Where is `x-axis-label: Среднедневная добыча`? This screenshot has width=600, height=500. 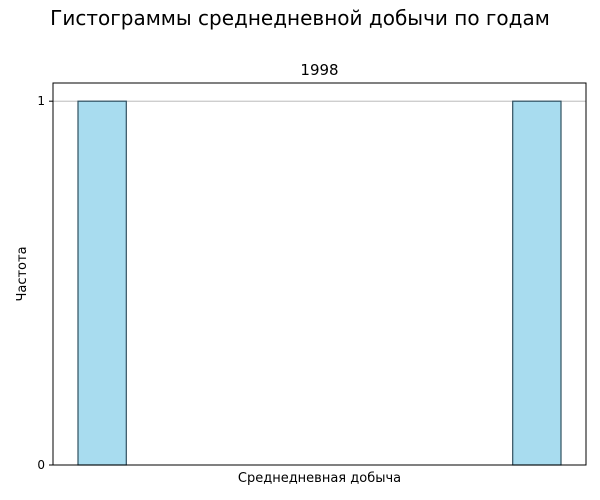 x-axis-label: Среднедневная добыча is located at coordinates (319, 478).